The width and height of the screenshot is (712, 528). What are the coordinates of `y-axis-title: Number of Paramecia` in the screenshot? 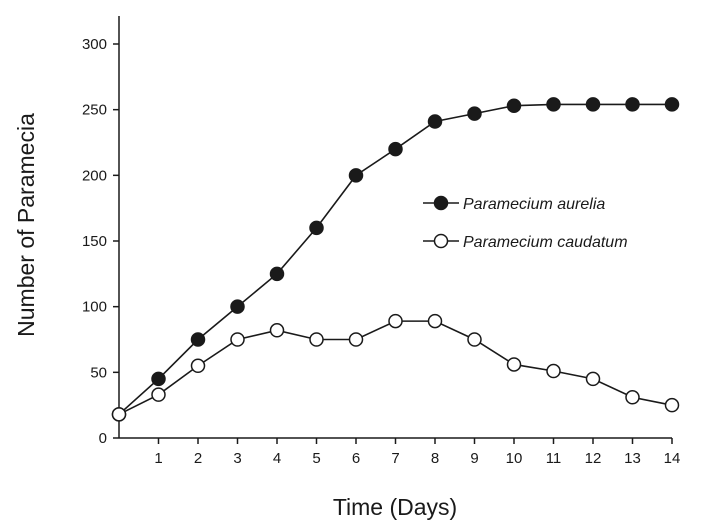 It's located at (26, 225).